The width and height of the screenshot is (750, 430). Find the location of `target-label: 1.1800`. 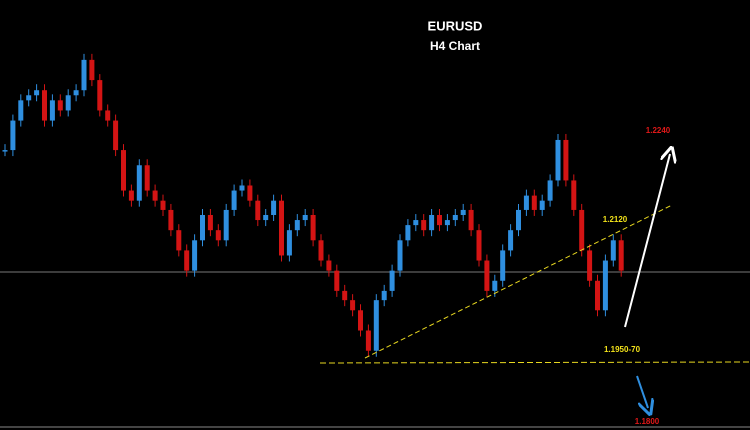

target-label: 1.1800 is located at coordinates (647, 421).